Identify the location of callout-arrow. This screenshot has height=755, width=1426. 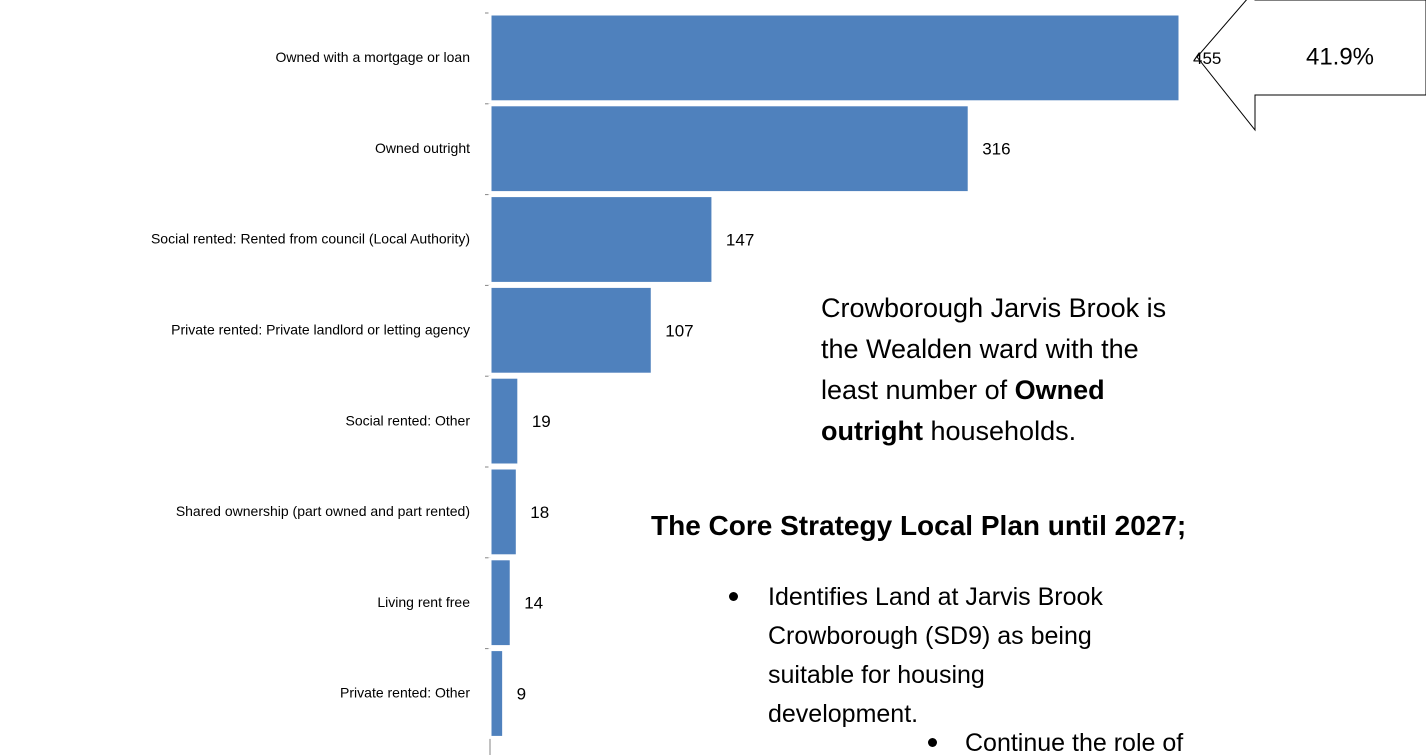
(1311, 66).